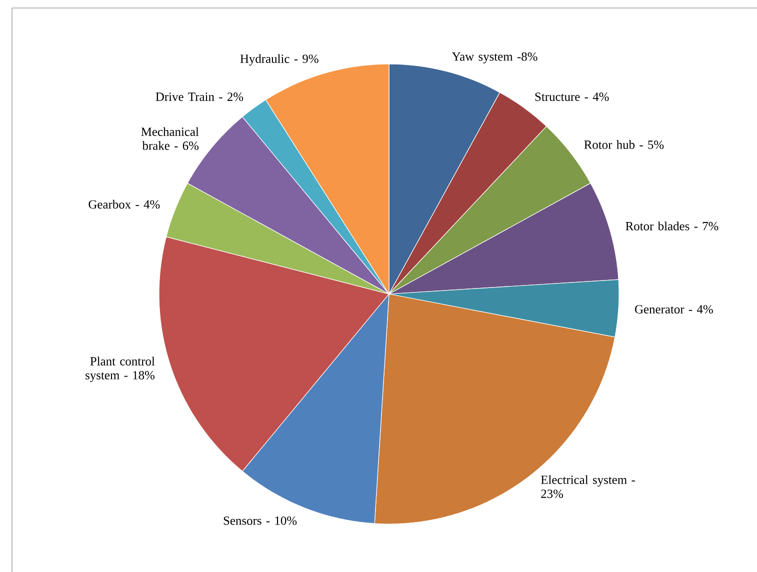 This screenshot has height=572, width=757. I want to click on slice-label: Electrical system - 23%, so click(587, 486).